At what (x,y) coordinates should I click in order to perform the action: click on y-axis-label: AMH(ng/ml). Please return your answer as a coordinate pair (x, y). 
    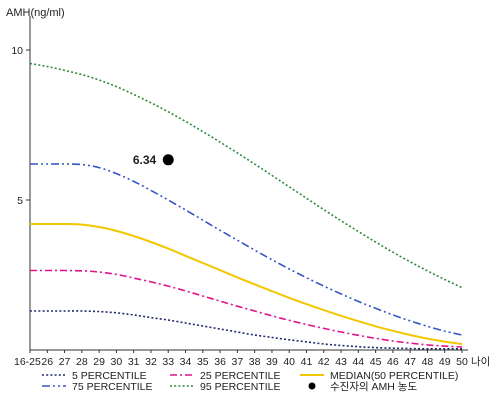
    Looking at the image, I should click on (35, 13).